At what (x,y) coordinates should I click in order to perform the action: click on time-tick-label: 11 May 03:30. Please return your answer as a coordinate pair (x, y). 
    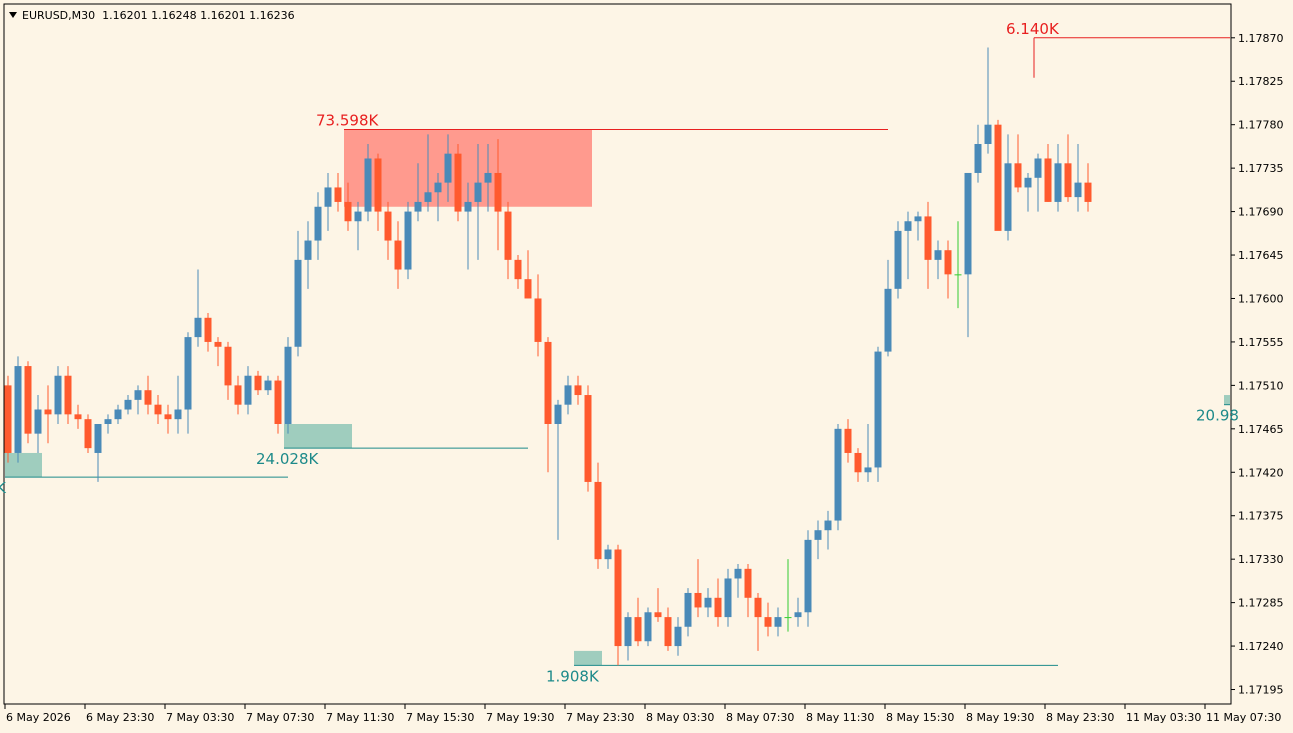
    Looking at the image, I should click on (1163, 717).